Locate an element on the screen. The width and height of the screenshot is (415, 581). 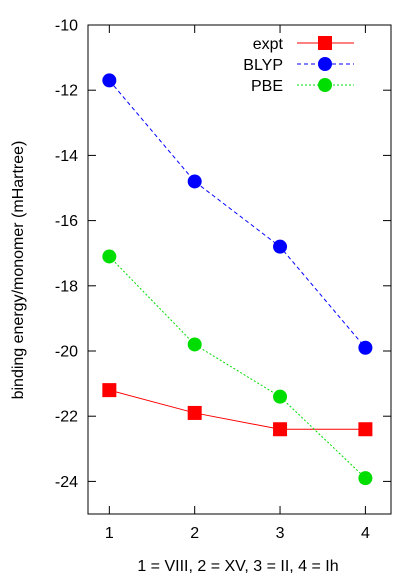
legend-item-blyp: BLYP is located at coordinates (298, 65).